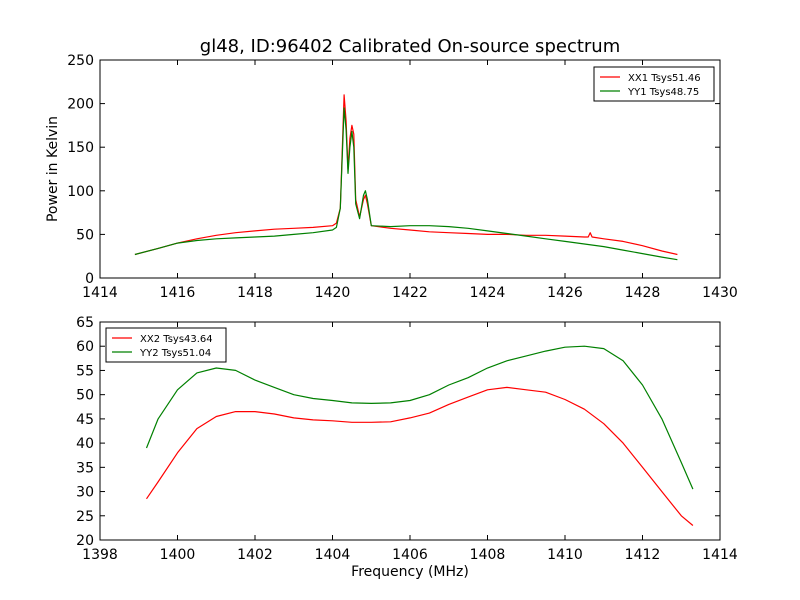 The height and width of the screenshot is (600, 800). I want to click on legend-label: YY2 Tsys51.04, so click(175, 353).